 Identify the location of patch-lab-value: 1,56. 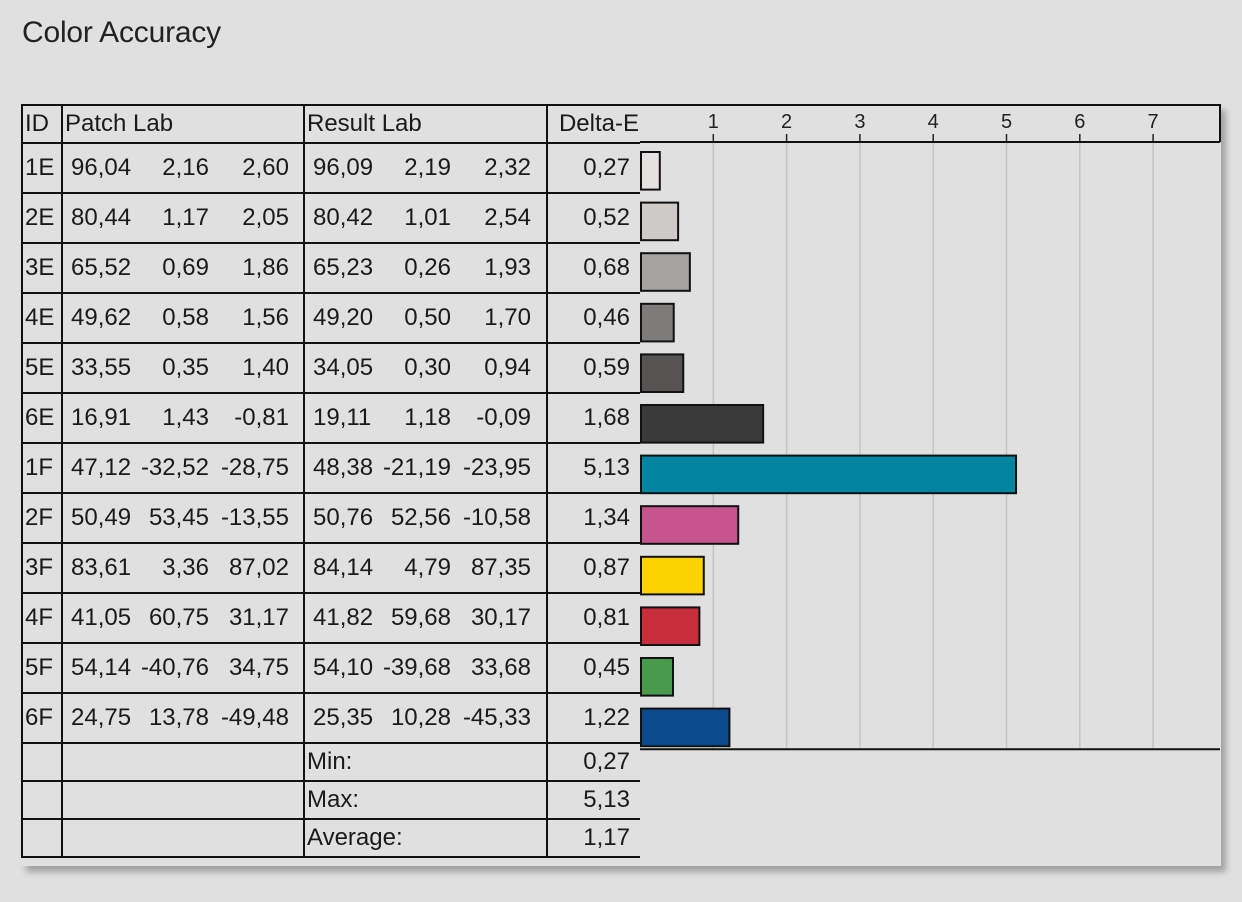
(265, 317).